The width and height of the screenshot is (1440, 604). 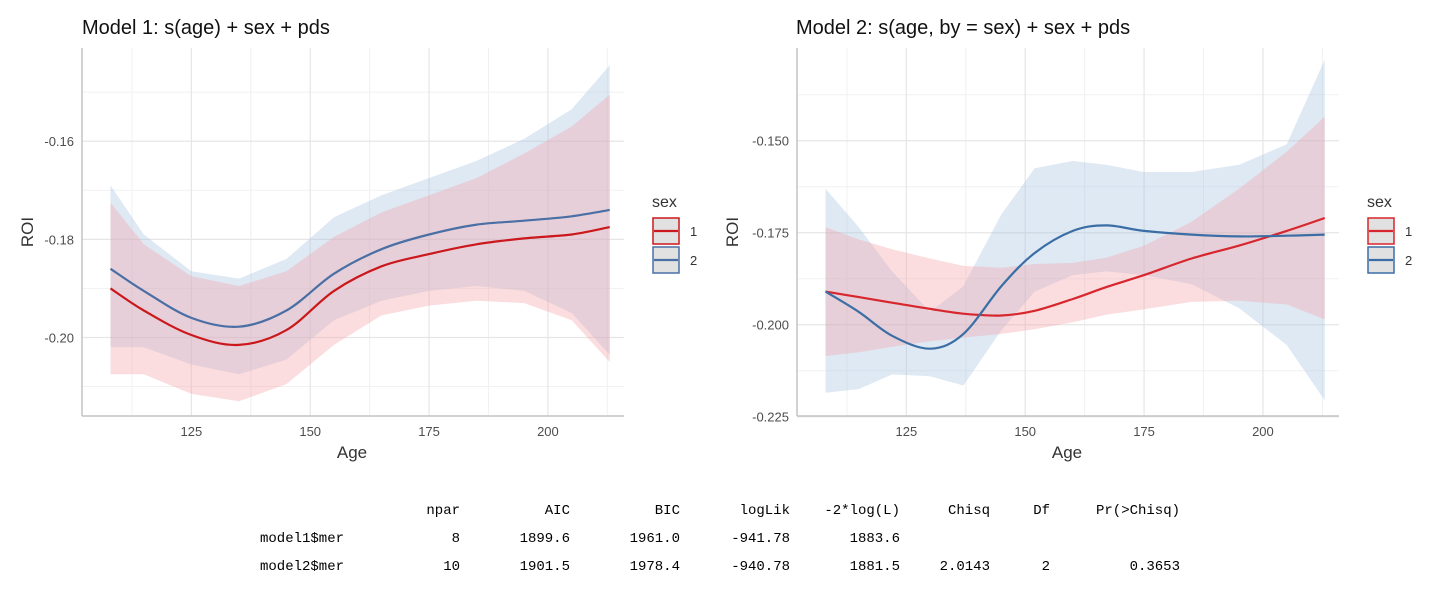 What do you see at coordinates (770, 233) in the screenshot?
I see `y-tick-label: -0.175` at bounding box center [770, 233].